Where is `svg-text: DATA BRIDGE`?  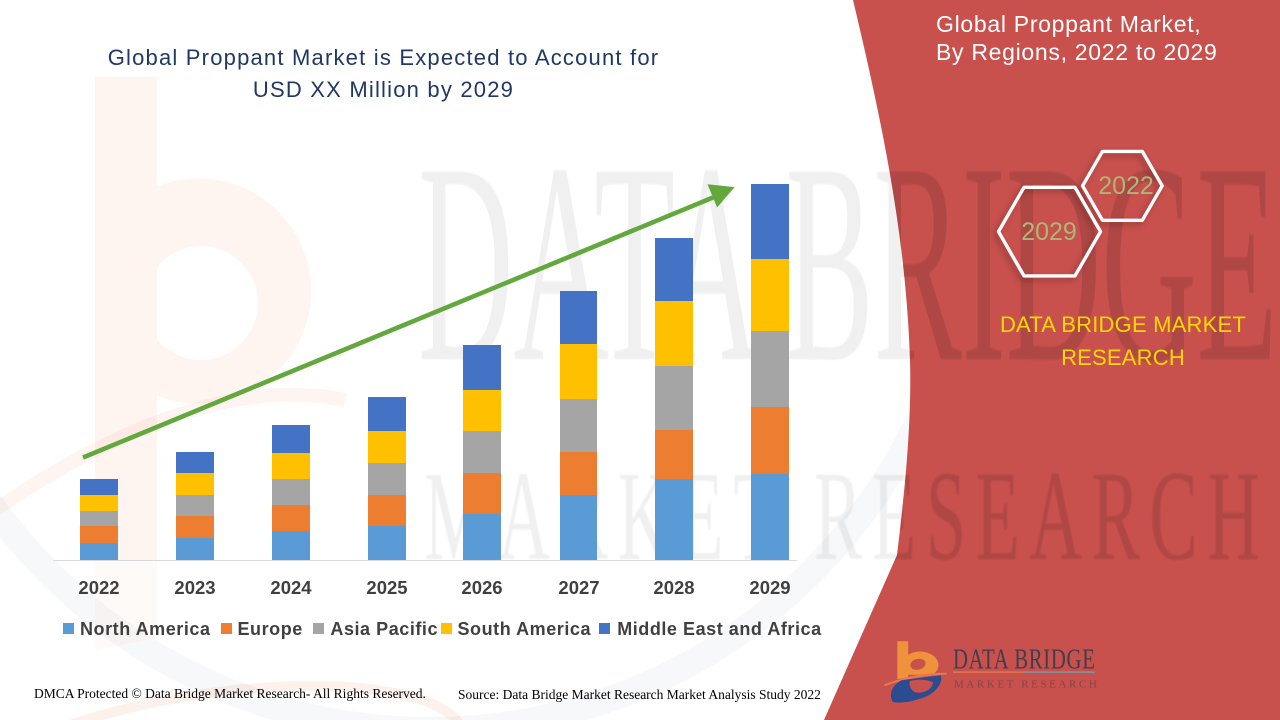
svg-text: DATA BRIDGE is located at coordinates (1024, 659).